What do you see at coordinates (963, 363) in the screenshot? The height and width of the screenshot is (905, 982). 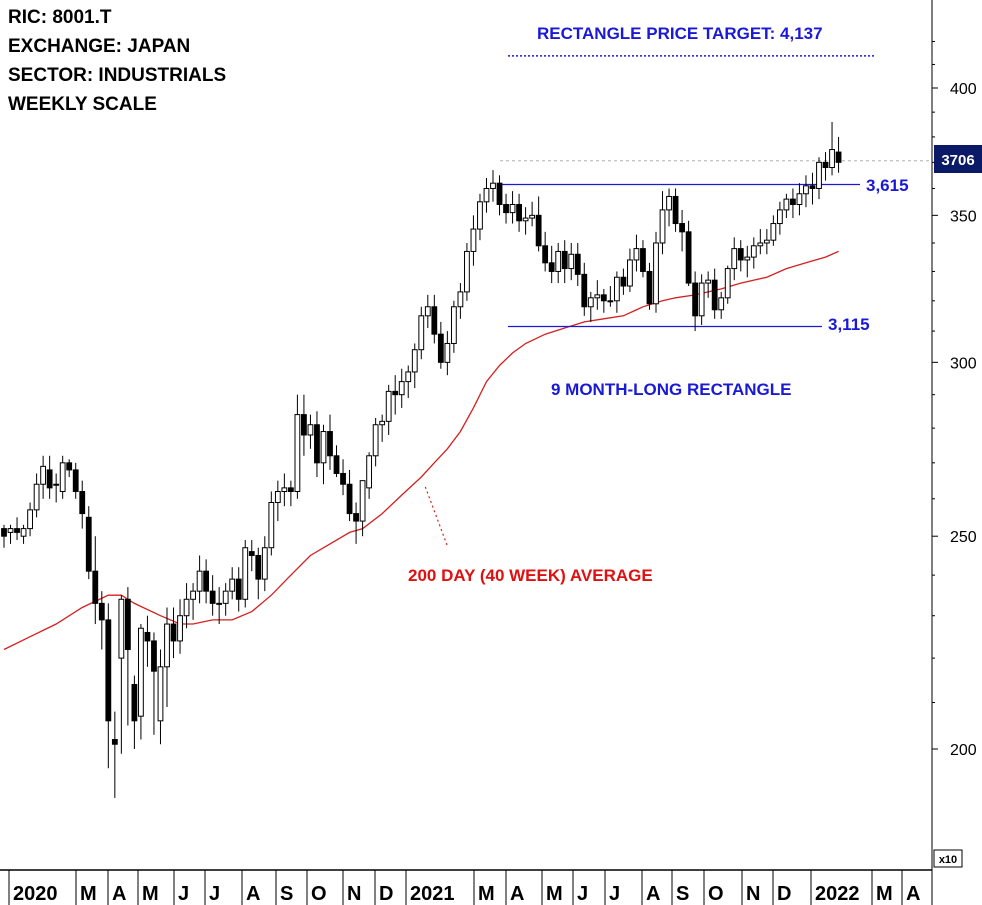 I see `y-tick-label-2: 300` at bounding box center [963, 363].